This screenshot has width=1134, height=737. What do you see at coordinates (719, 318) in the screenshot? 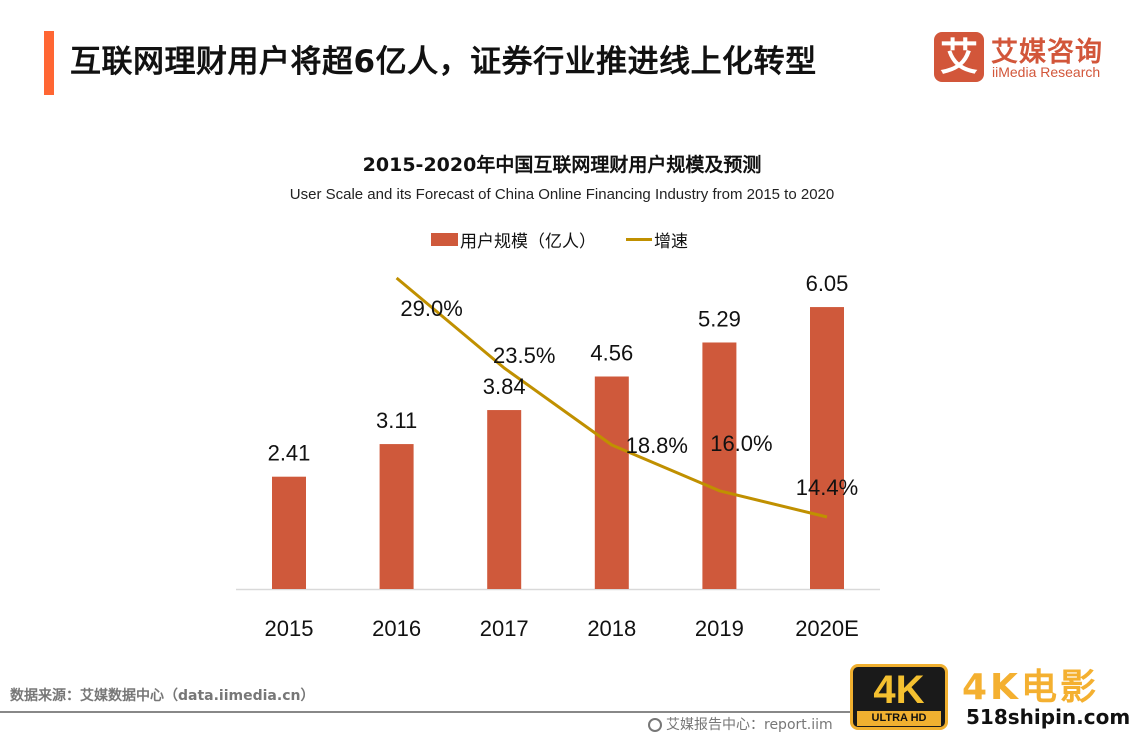
I see `bar-value-label: 5.29` at bounding box center [719, 318].